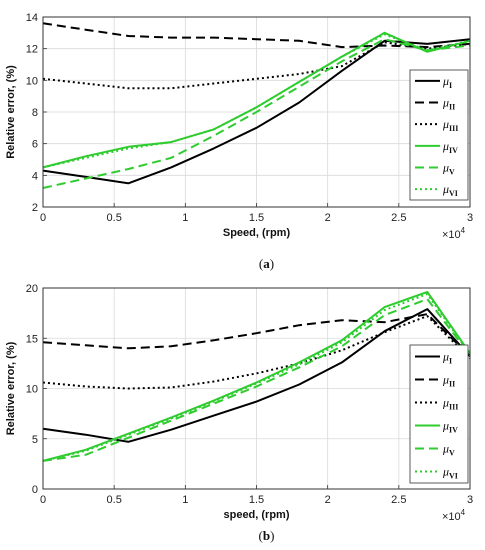 This screenshot has width=485, height=550. What do you see at coordinates (35, 440) in the screenshot?
I see `y-tick-label: 5` at bounding box center [35, 440].